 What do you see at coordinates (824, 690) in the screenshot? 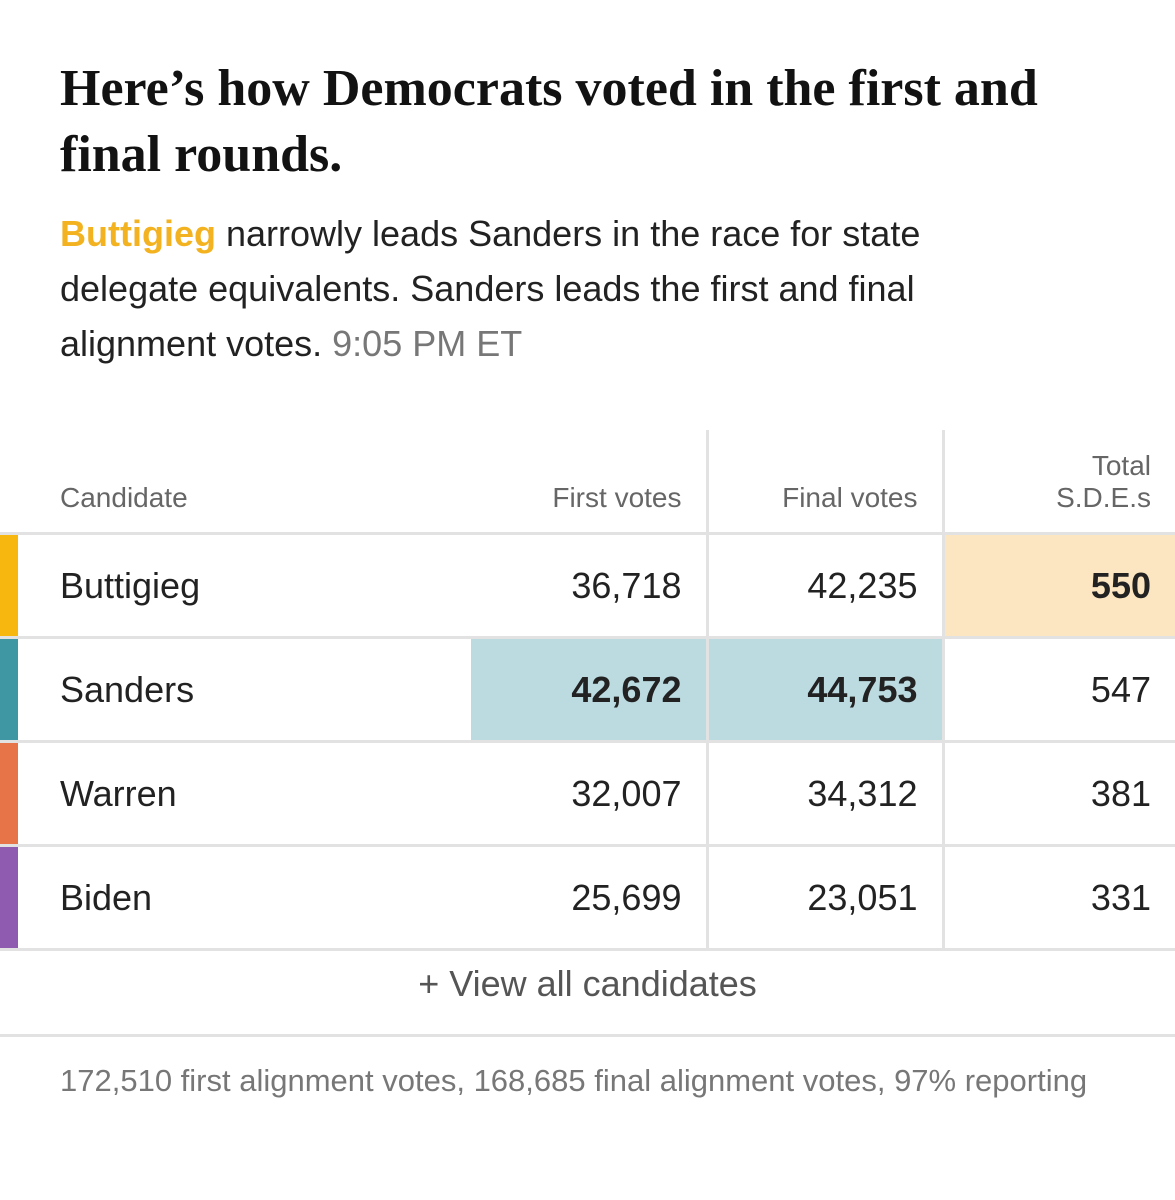
I see `final-votes-cell: 44,753` at bounding box center [824, 690].